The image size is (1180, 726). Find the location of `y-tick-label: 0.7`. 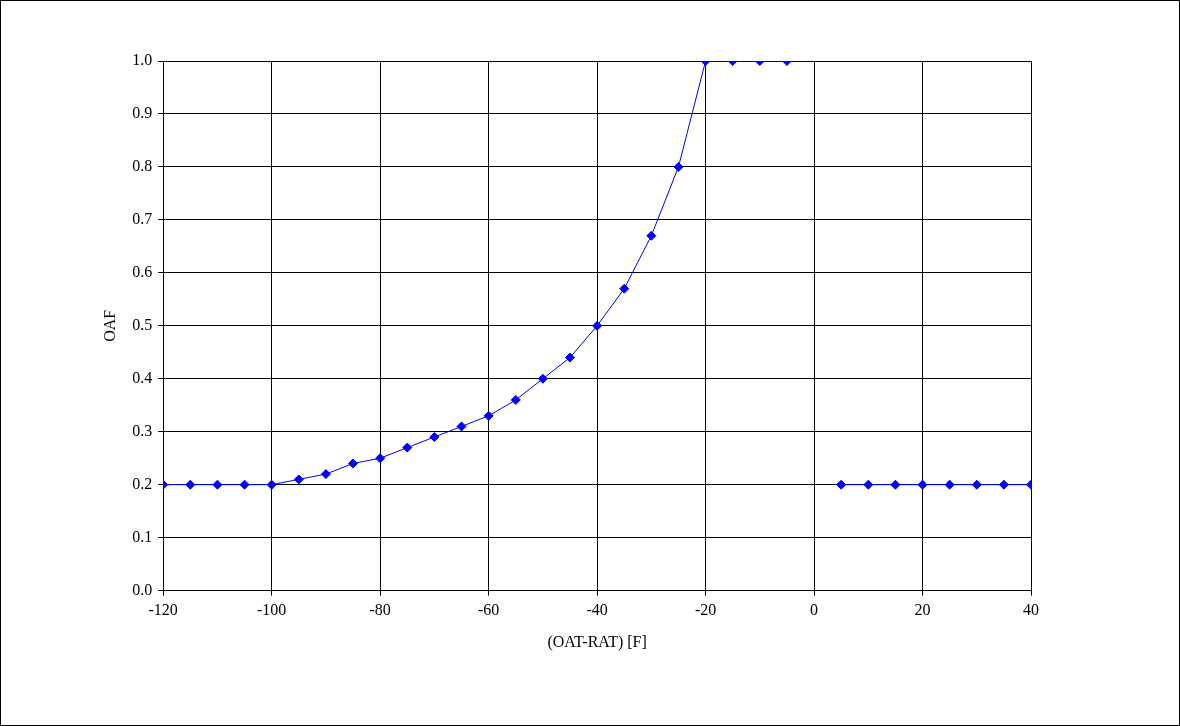

y-tick-label: 0.7 is located at coordinates (142, 219).